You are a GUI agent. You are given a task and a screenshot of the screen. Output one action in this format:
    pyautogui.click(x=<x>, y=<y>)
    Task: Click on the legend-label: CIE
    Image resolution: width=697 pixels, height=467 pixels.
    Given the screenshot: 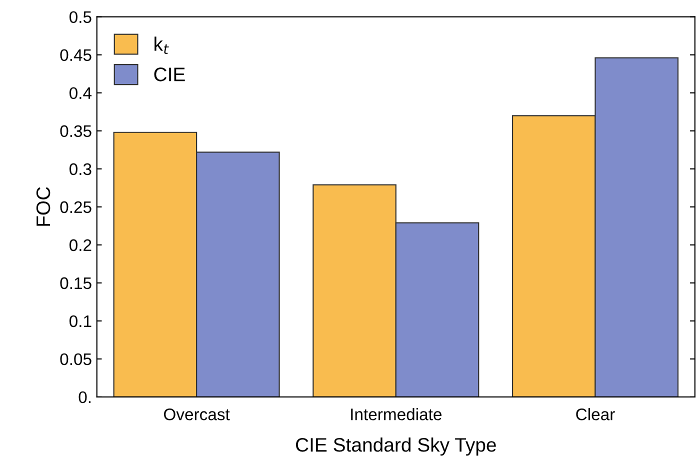 What is the action you would take?
    pyautogui.click(x=169, y=75)
    